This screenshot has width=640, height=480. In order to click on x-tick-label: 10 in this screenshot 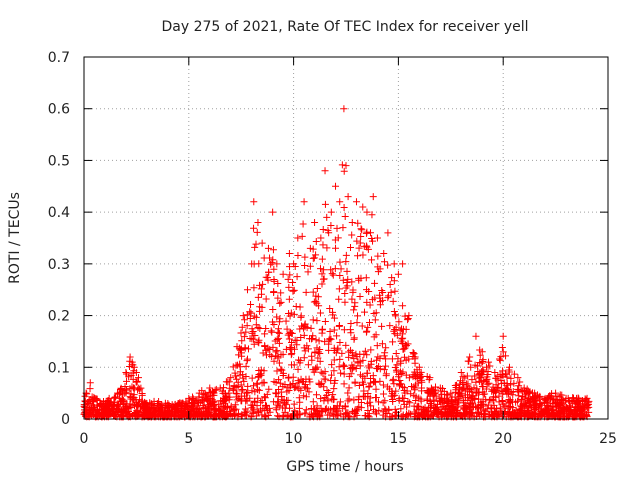, I will do `click(294, 439)`.